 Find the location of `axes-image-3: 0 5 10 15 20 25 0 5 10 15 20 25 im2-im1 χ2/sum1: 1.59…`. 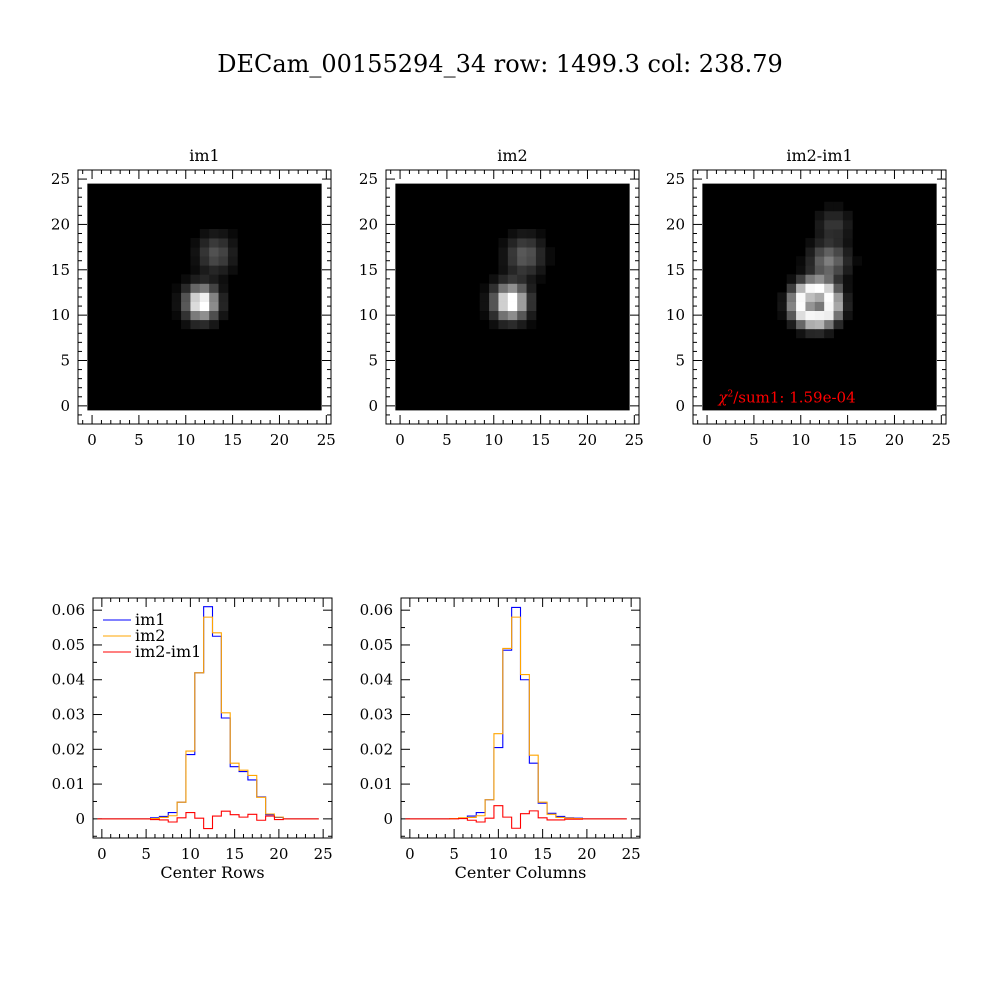

axes-image-3: 0 5 10 15 20 25 0 5 10 15 20 25 im2-im1 χ2/sum1: 1.59… is located at coordinates (808, 297).